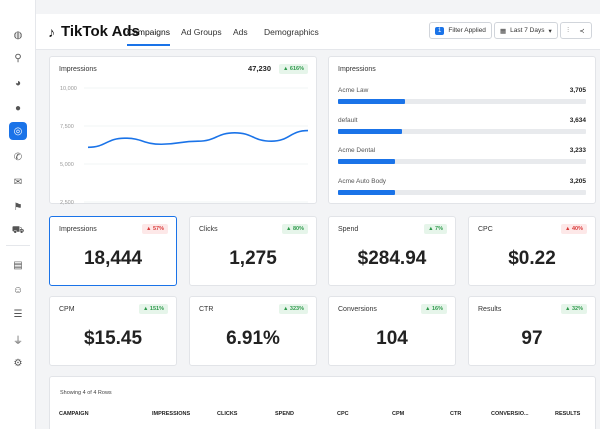 The width and height of the screenshot is (600, 429). What do you see at coordinates (532, 258) in the screenshot?
I see `metric-value: $0.22` at bounding box center [532, 258].